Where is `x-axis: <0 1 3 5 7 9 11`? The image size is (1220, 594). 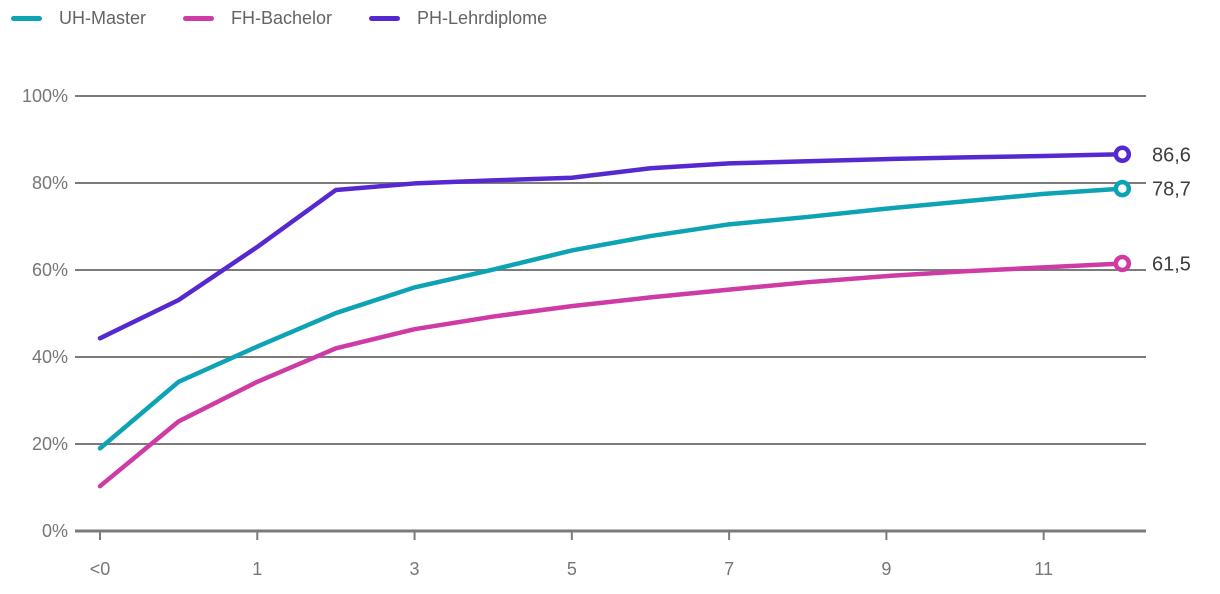 x-axis: <0 1 3 5 7 9 11 is located at coordinates (571, 555).